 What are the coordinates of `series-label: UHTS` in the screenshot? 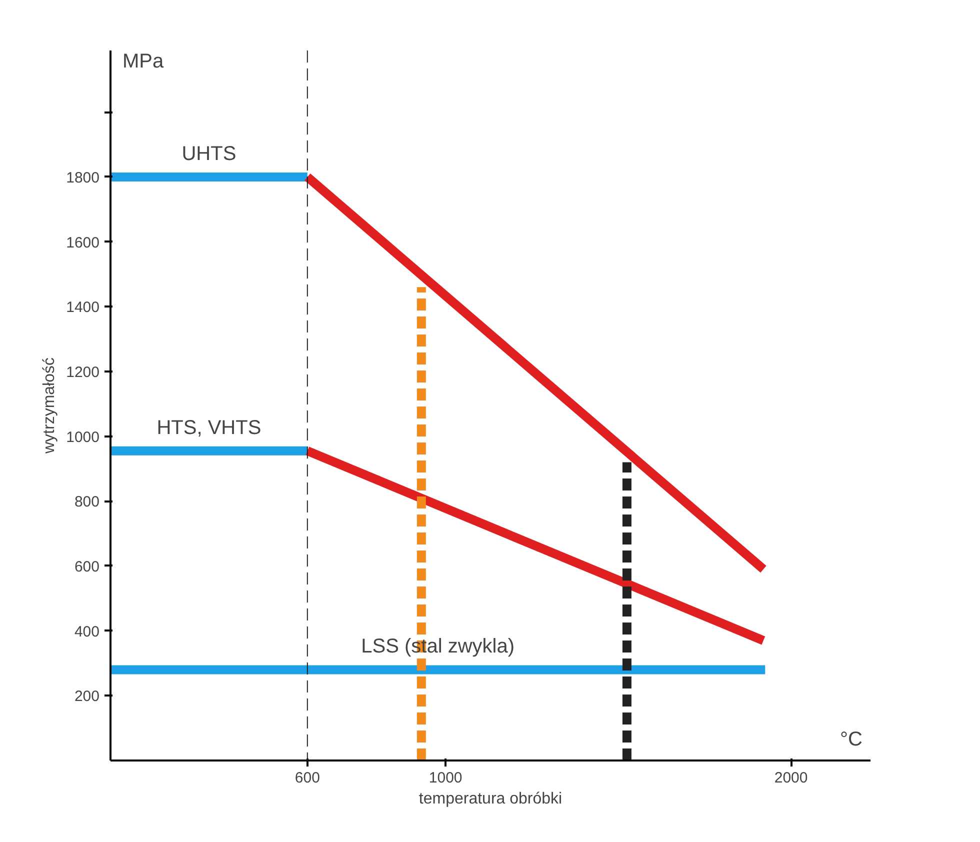 It's located at (209, 153).